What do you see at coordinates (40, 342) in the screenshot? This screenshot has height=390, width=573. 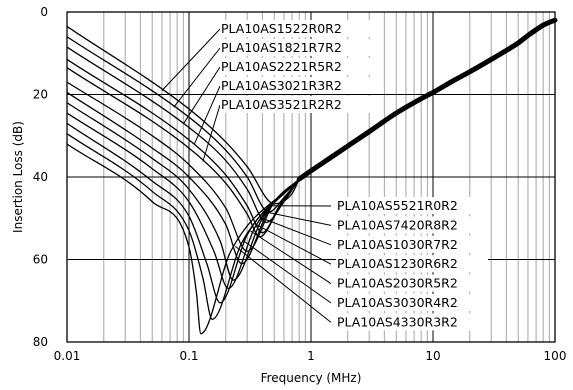 I see `y-tick-label: 80` at bounding box center [40, 342].